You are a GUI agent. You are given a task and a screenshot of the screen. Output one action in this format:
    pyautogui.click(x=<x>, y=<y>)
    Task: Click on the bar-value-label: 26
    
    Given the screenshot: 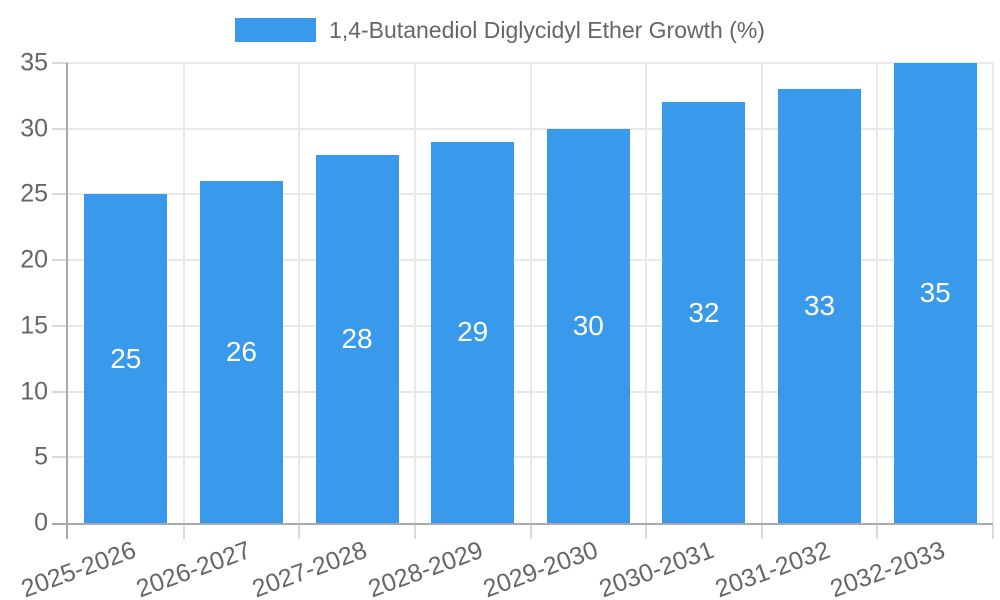 What is the action you would take?
    pyautogui.click(x=241, y=352)
    